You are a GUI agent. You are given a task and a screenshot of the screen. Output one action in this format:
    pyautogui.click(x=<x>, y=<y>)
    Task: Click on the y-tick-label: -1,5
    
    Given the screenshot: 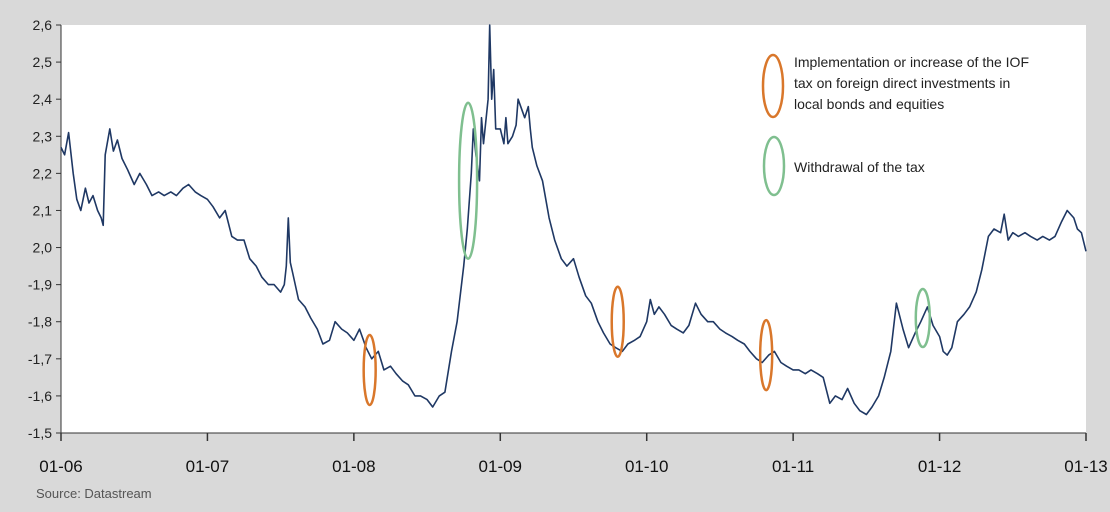 What is the action you would take?
    pyautogui.click(x=40, y=433)
    